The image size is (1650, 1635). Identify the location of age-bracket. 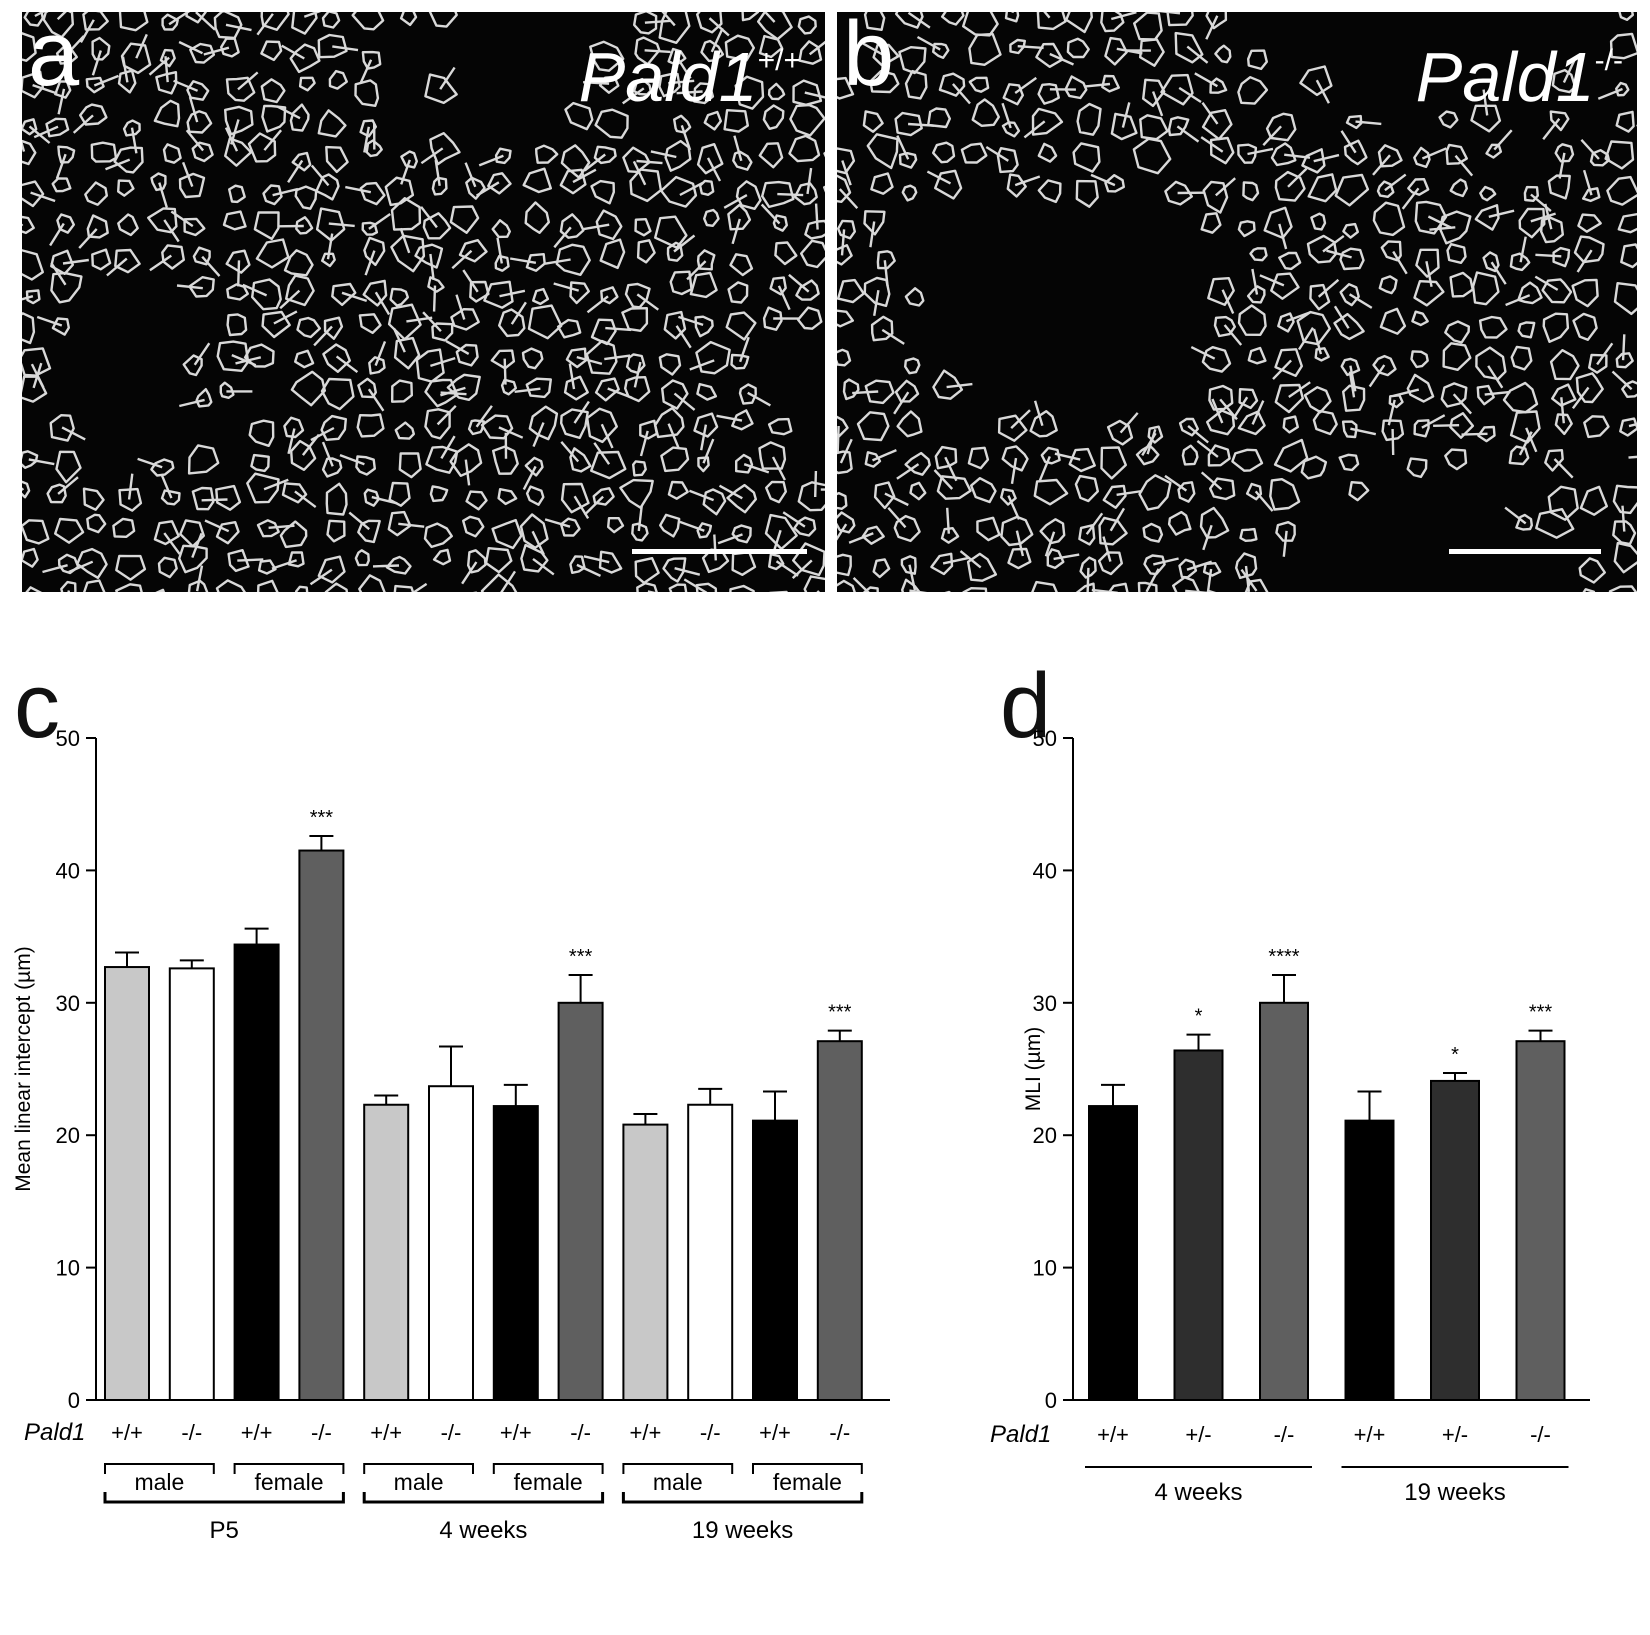
(224, 1498).